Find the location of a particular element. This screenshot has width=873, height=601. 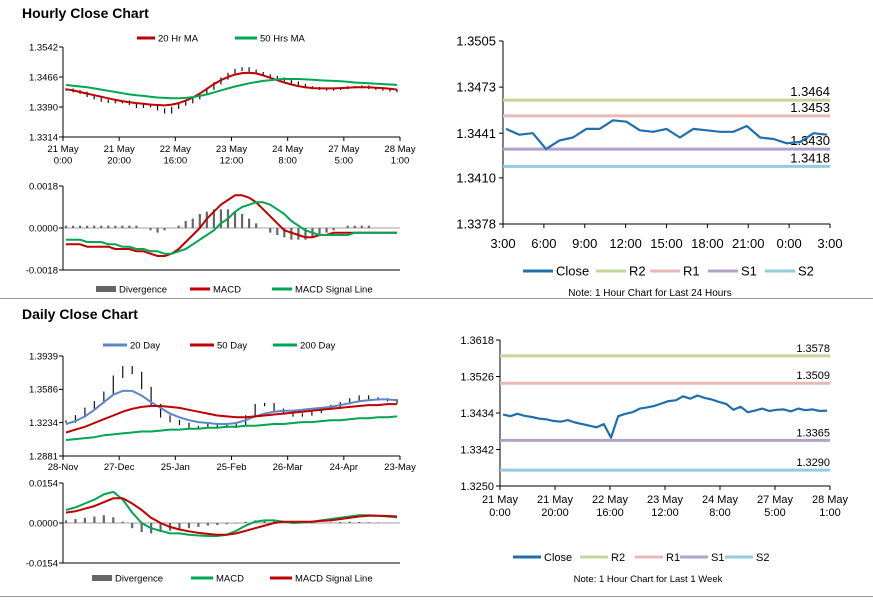

daily_price-y-tick-label: 1.2881 is located at coordinates (43, 456).